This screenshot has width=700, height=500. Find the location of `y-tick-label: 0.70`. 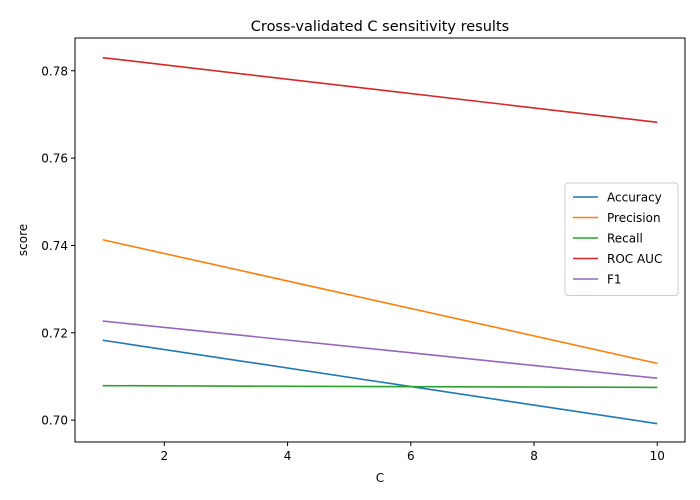

y-tick-label: 0.70 is located at coordinates (54, 421).